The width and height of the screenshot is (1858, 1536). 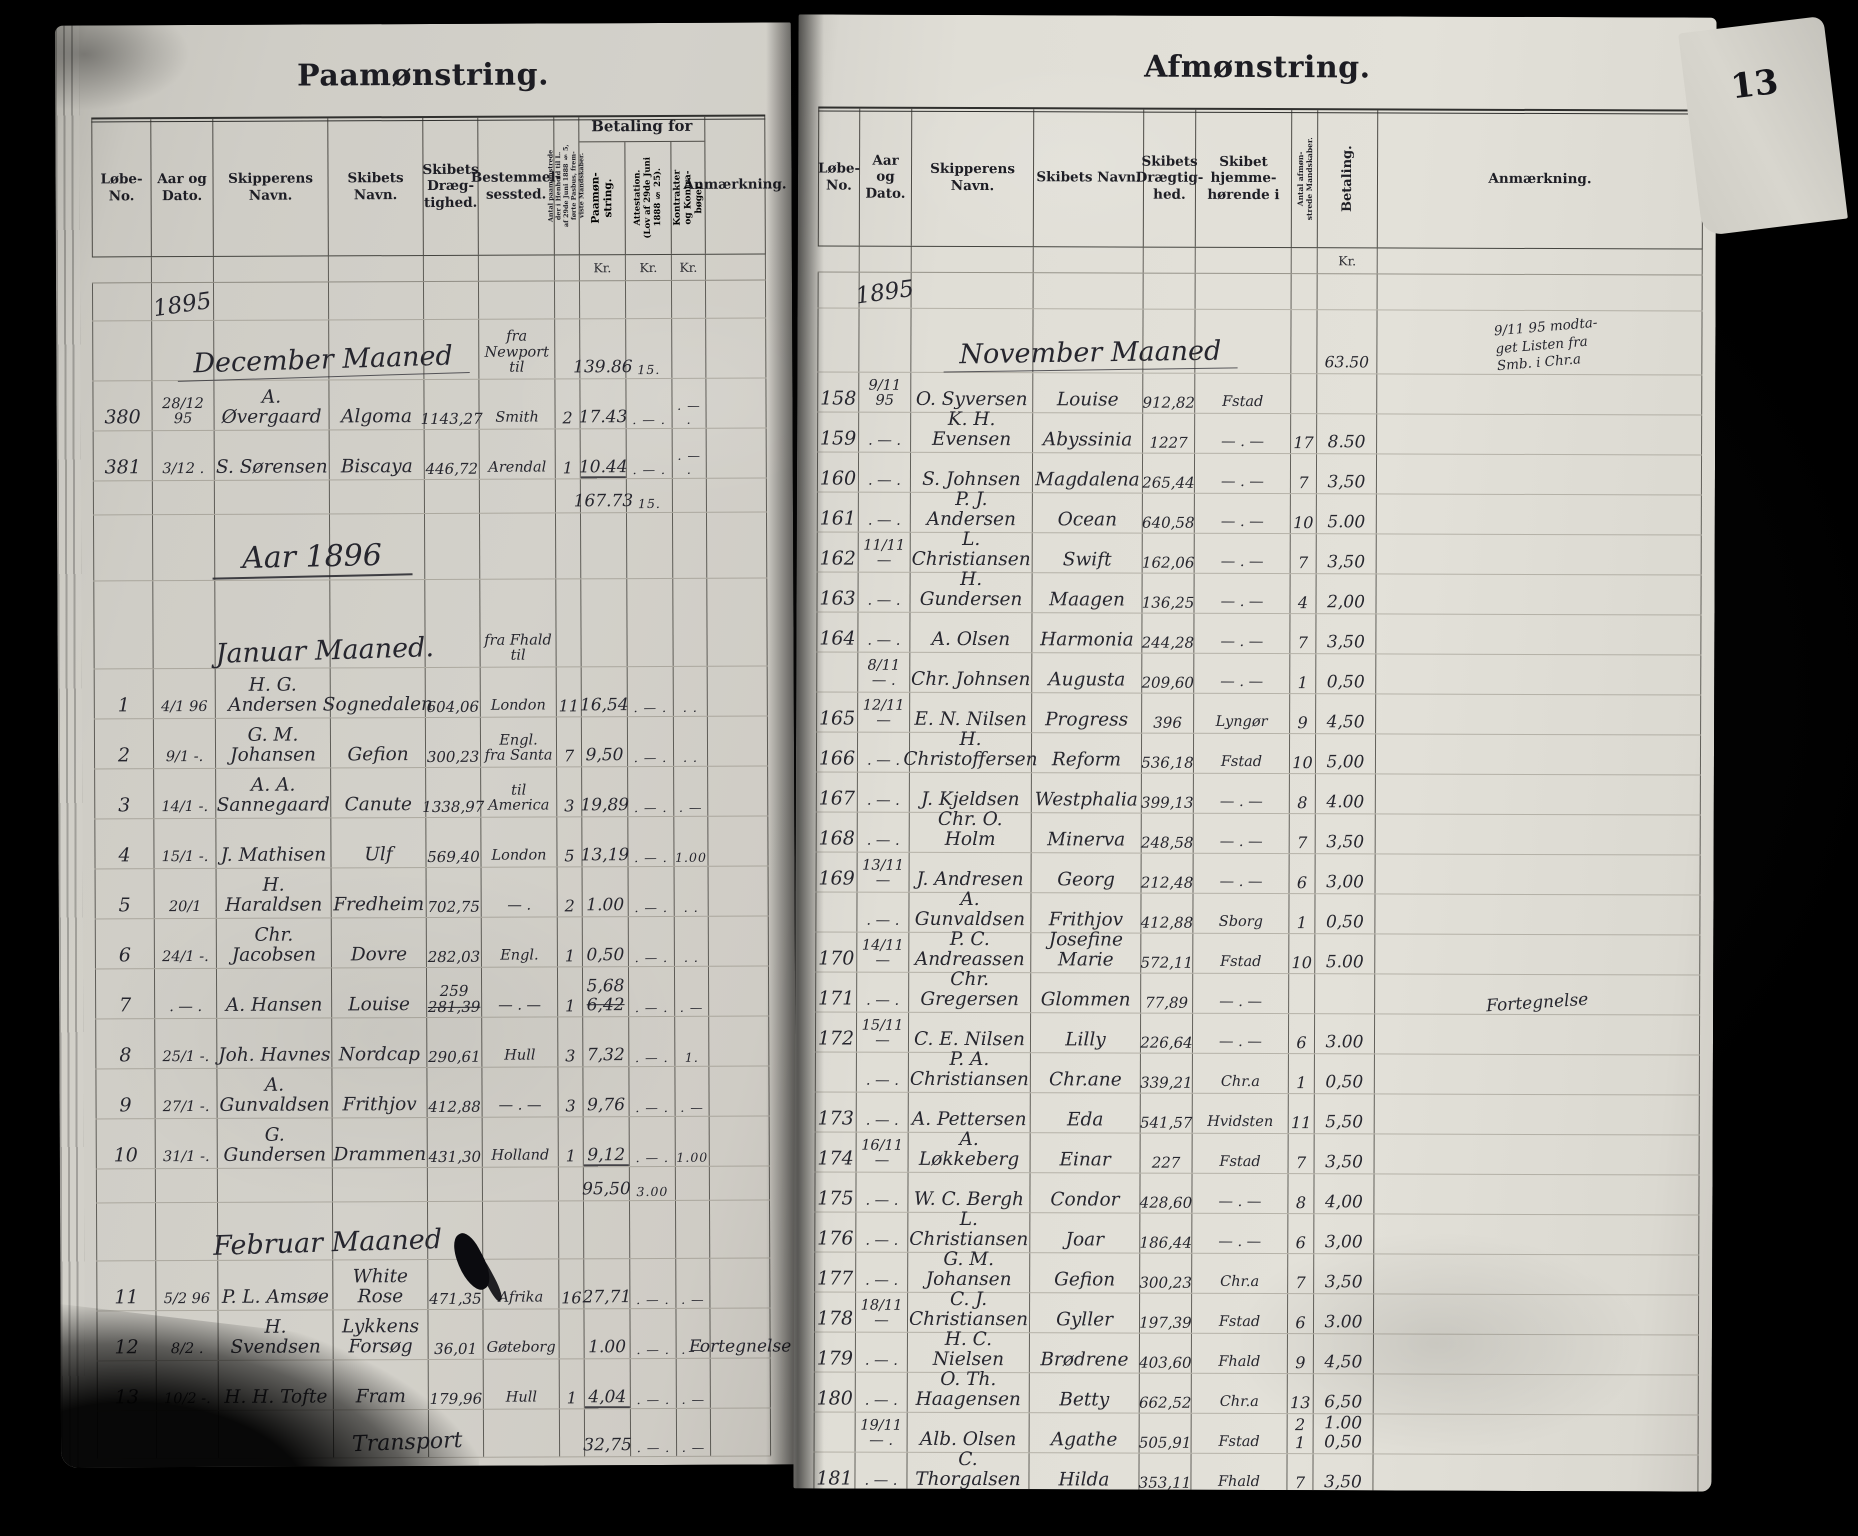 What do you see at coordinates (971, 712) in the screenshot?
I see `cell-skipper-name: E. N. Nilsen` at bounding box center [971, 712].